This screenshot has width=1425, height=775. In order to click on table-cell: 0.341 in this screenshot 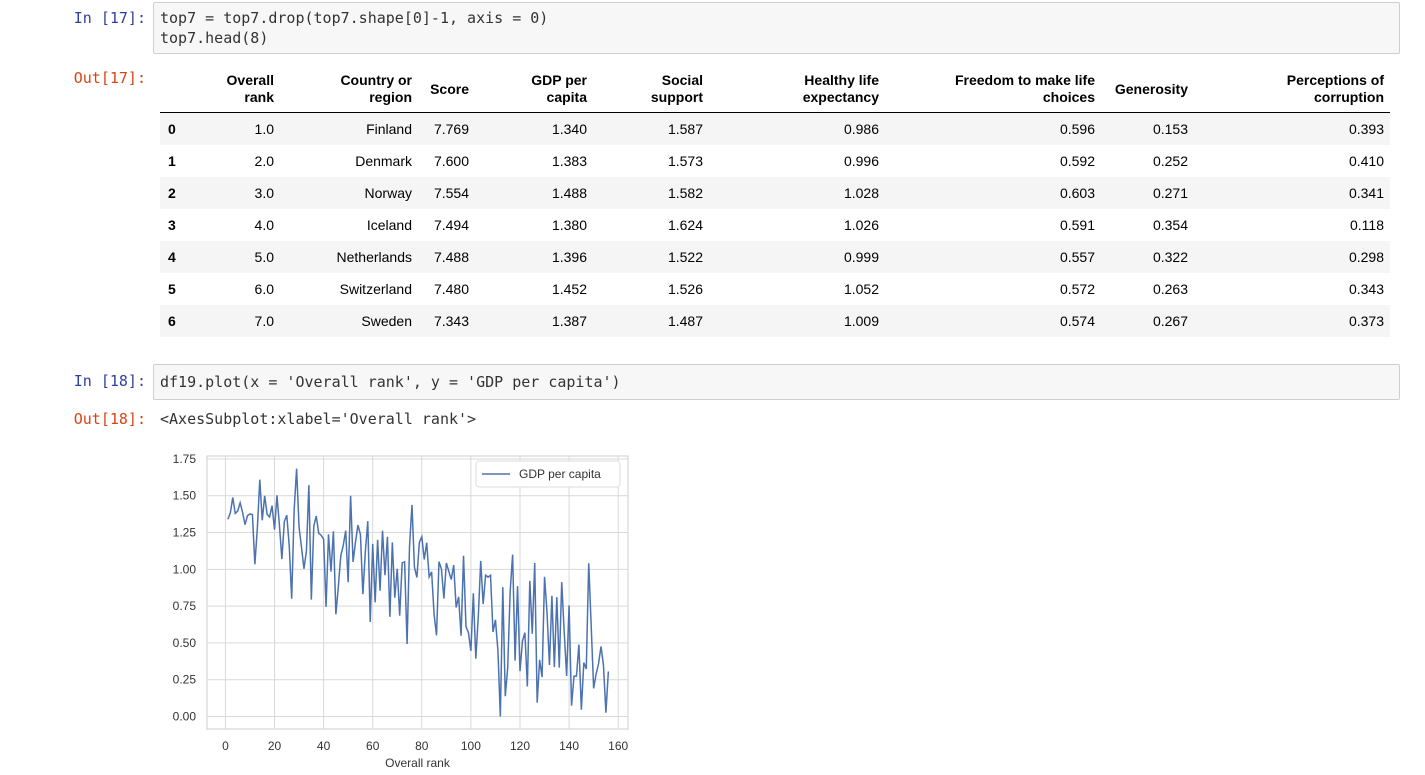, I will do `click(1292, 193)`.